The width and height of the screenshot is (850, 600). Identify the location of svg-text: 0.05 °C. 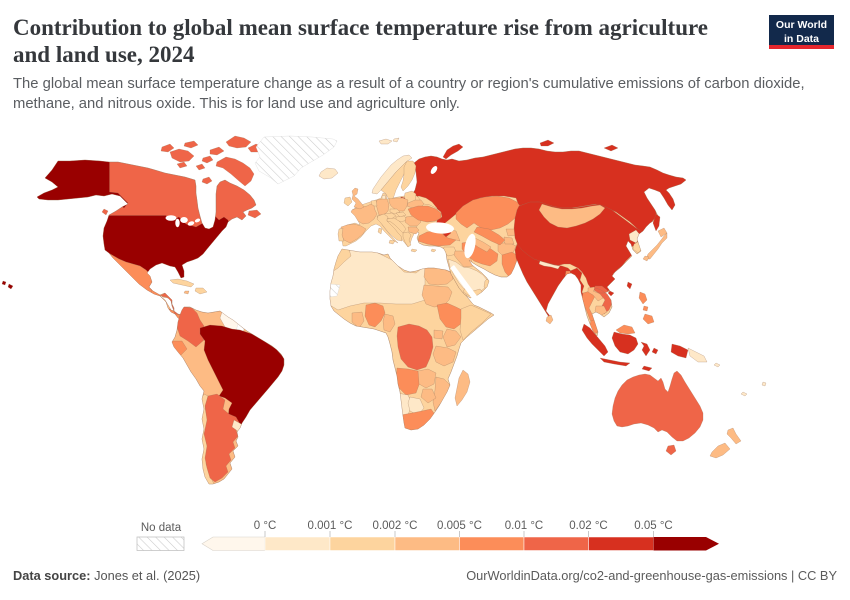
(653, 526).